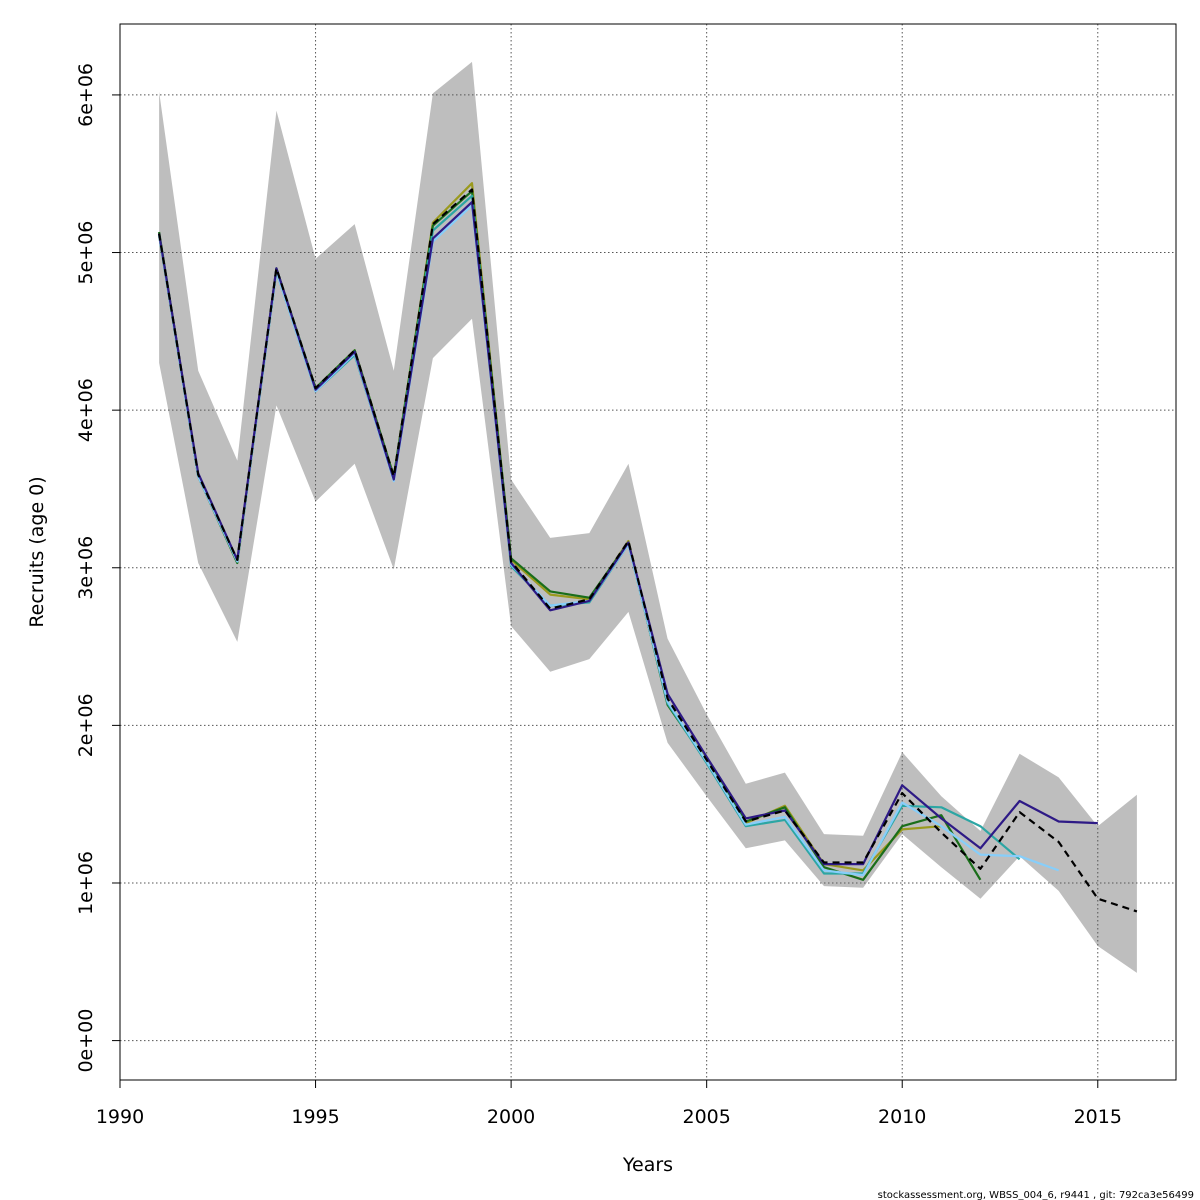  What do you see at coordinates (647, 1165) in the screenshot?
I see `x-axis-title: Years` at bounding box center [647, 1165].